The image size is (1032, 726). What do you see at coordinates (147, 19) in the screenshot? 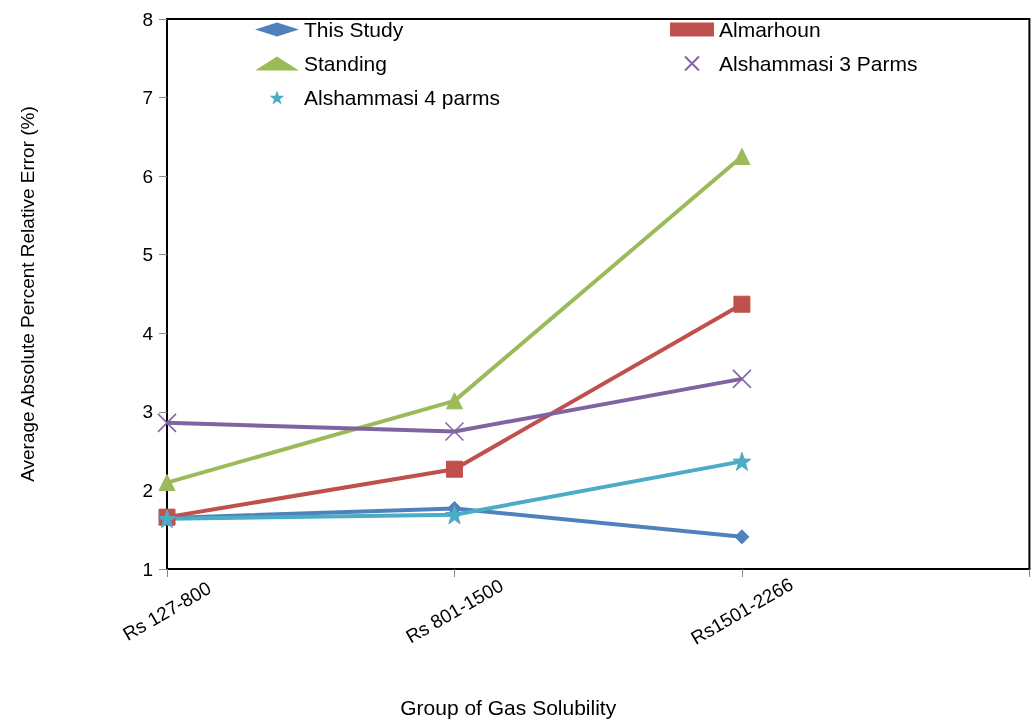
I see `y-tick-label: 8` at bounding box center [147, 19].